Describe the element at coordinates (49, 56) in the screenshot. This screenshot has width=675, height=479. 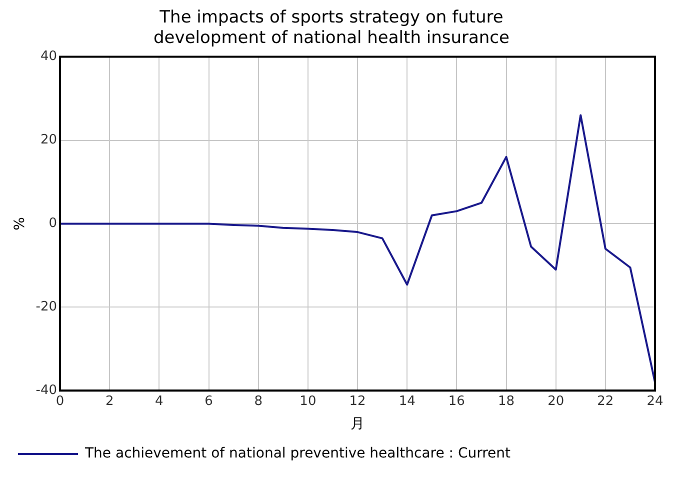
I see `y-tick-label: 40` at that location.